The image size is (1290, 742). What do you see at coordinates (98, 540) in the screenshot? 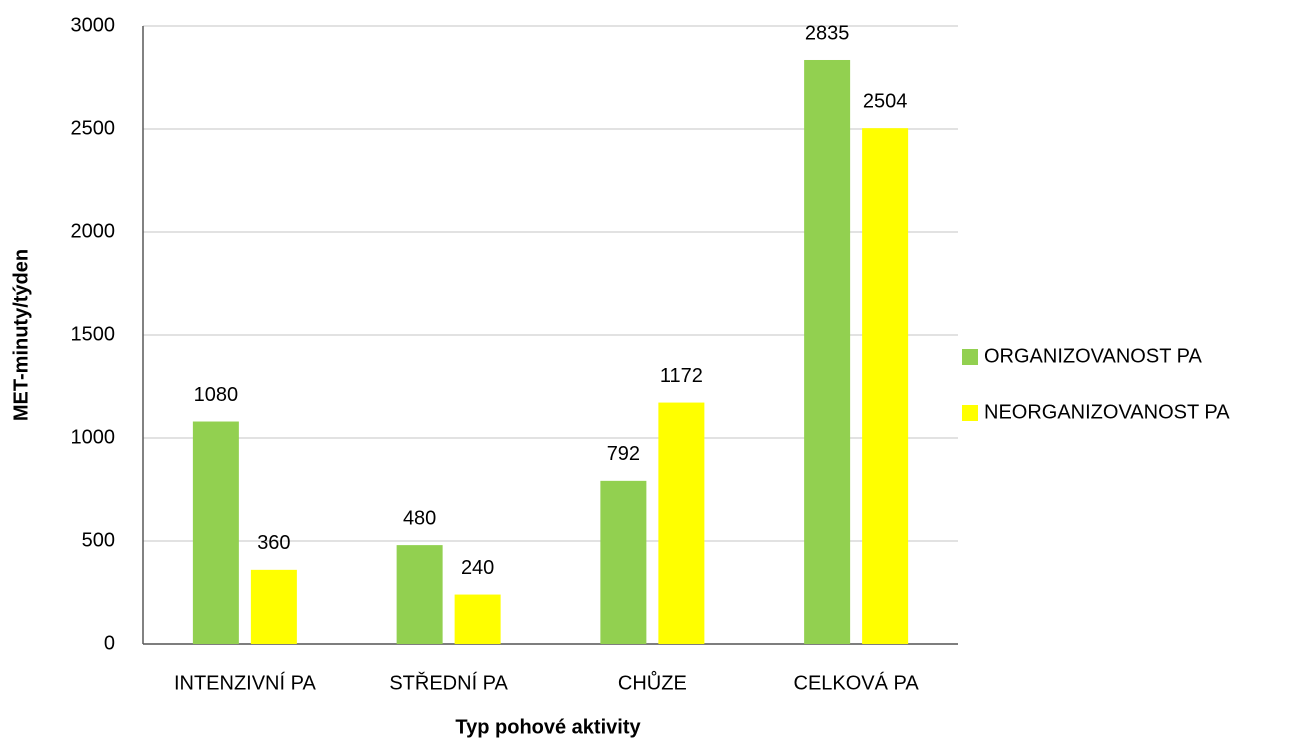
I see `y-tick-label: 500` at bounding box center [98, 540].